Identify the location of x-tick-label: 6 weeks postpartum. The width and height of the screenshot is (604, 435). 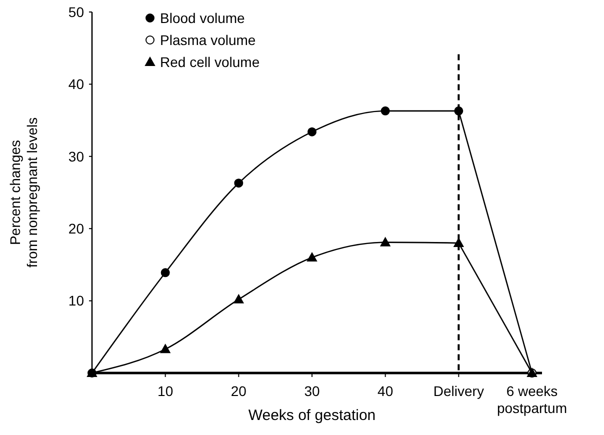
(532, 399).